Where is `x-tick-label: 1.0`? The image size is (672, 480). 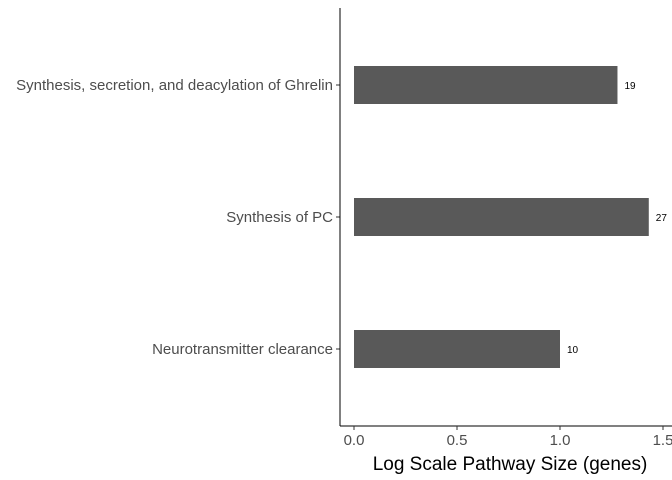
x-tick-label: 1.0 is located at coordinates (560, 440).